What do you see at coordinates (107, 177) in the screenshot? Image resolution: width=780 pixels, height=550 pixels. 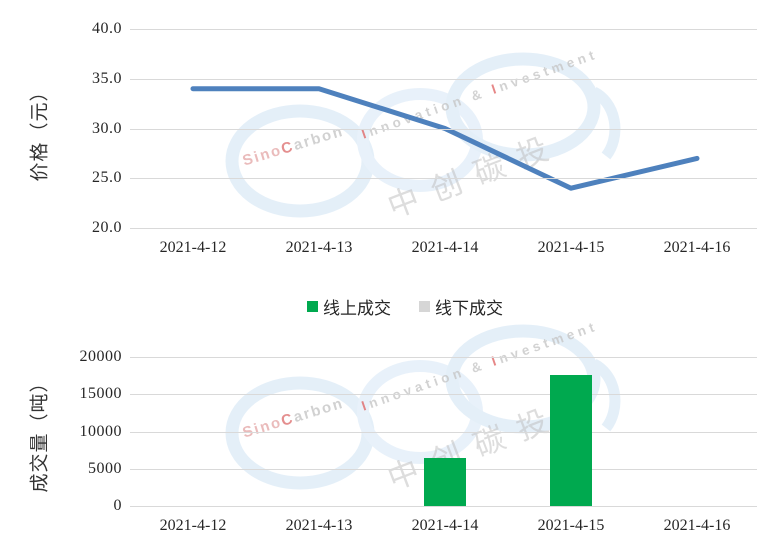 I see `y-tick-label: 25.0` at bounding box center [107, 177].